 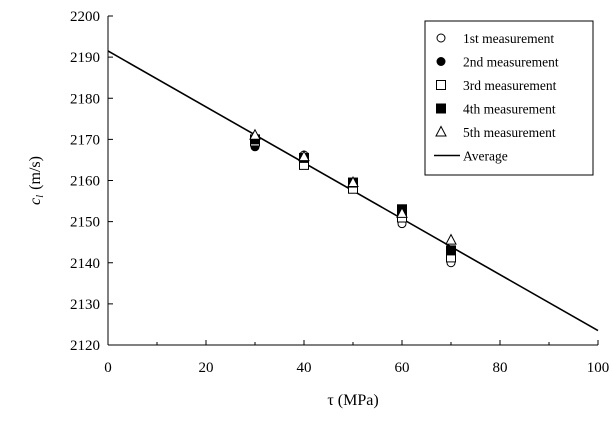 I want to click on legend-marker-5th-measurement, so click(x=441, y=131).